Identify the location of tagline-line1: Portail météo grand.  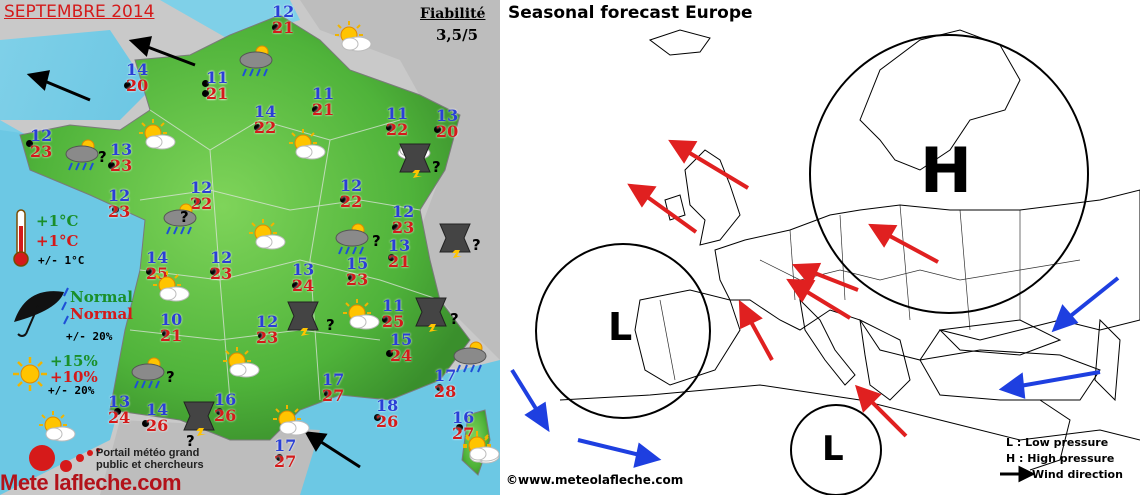
(148, 453).